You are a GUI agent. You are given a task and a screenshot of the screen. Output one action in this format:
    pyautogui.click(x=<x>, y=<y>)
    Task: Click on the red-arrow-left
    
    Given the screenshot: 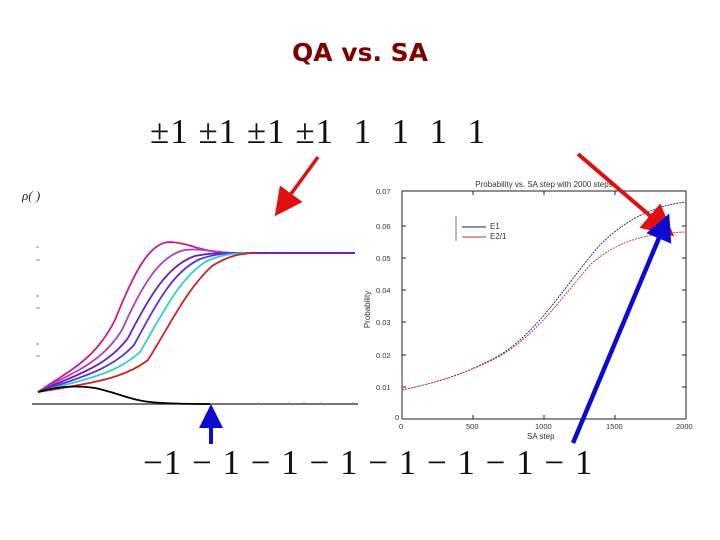 What is the action you would take?
    pyautogui.click(x=297, y=186)
    